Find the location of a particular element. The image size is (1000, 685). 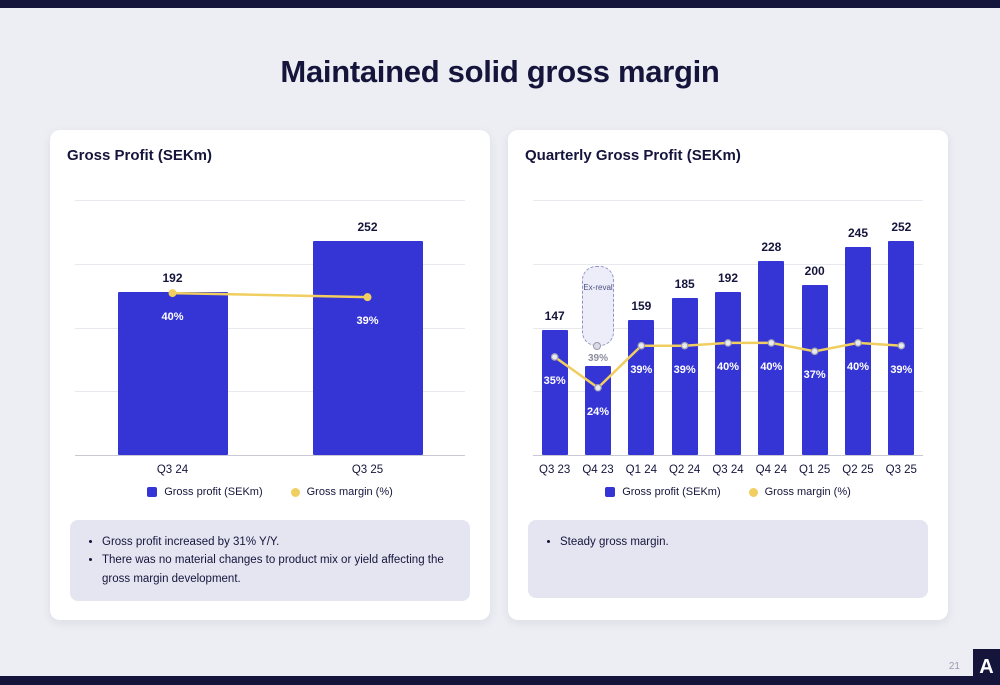

bottom-accent-bar is located at coordinates (500, 680).